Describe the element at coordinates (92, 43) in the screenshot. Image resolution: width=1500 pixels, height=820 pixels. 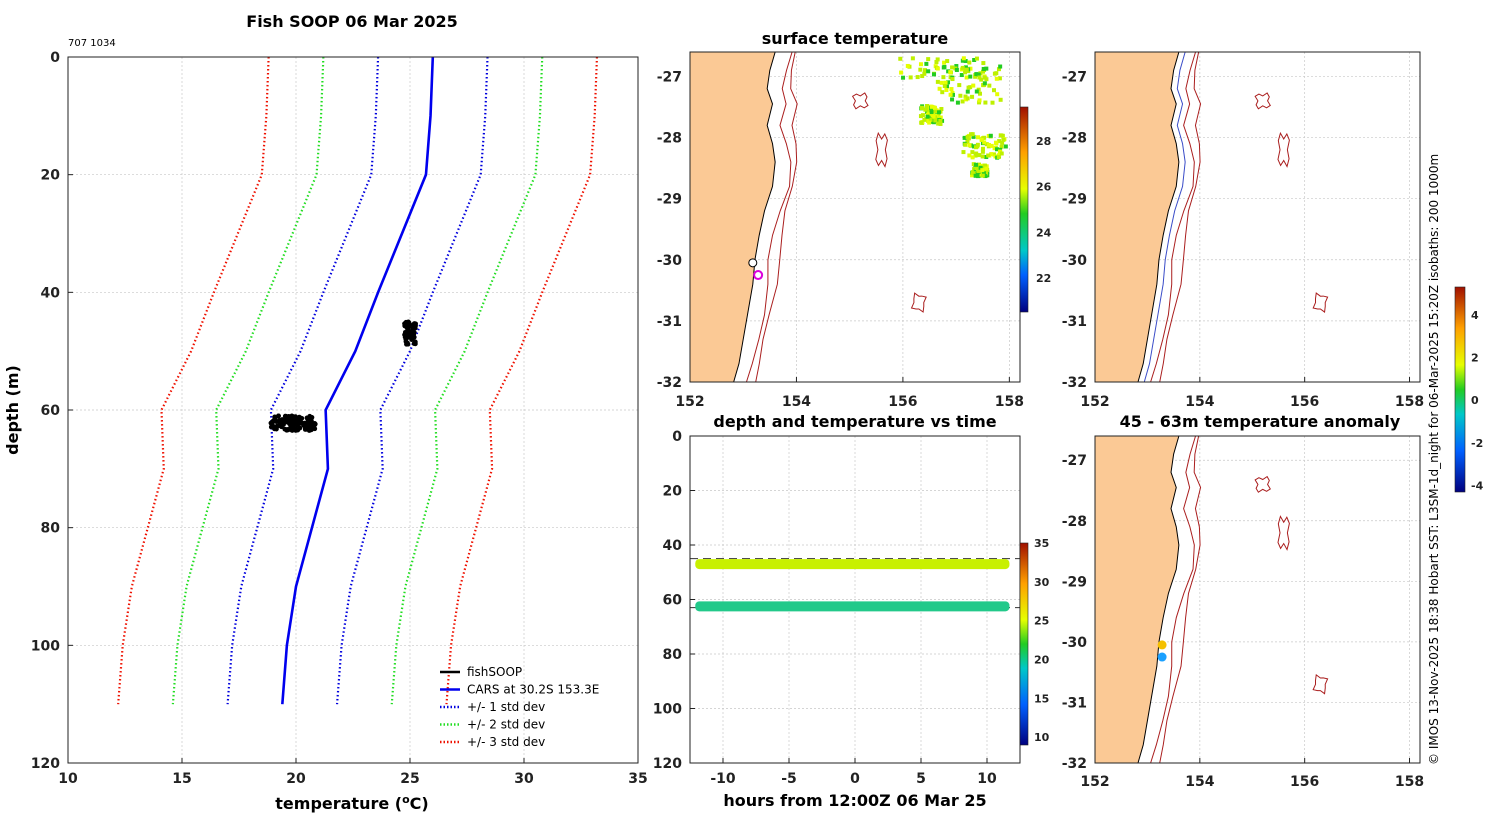
I see `corner-code: 707 1034` at that location.